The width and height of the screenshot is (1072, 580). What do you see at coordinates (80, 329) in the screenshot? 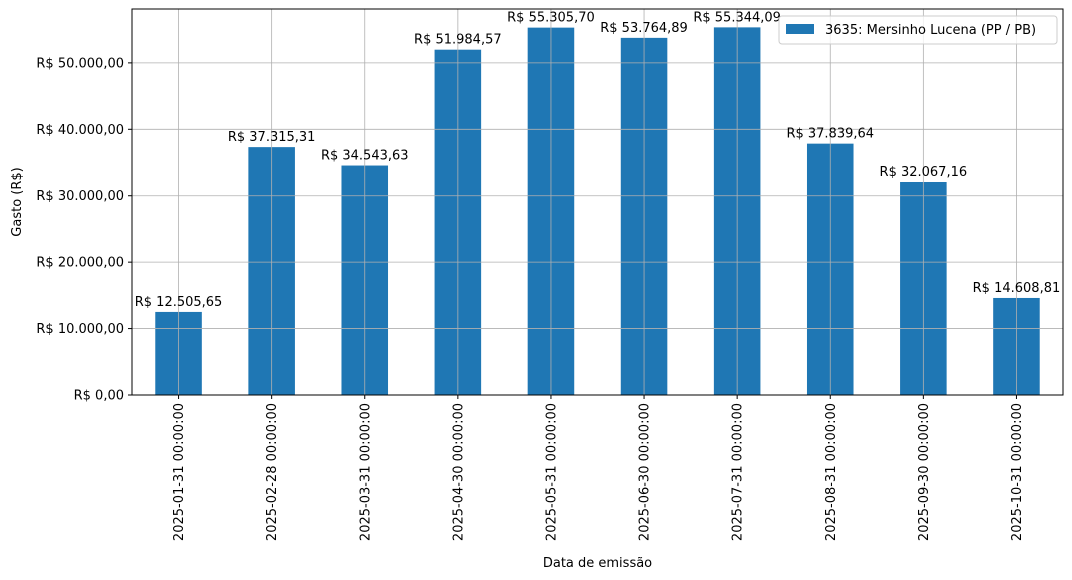
I see `y-tick-label: R$ 10.000,00` at bounding box center [80, 329].